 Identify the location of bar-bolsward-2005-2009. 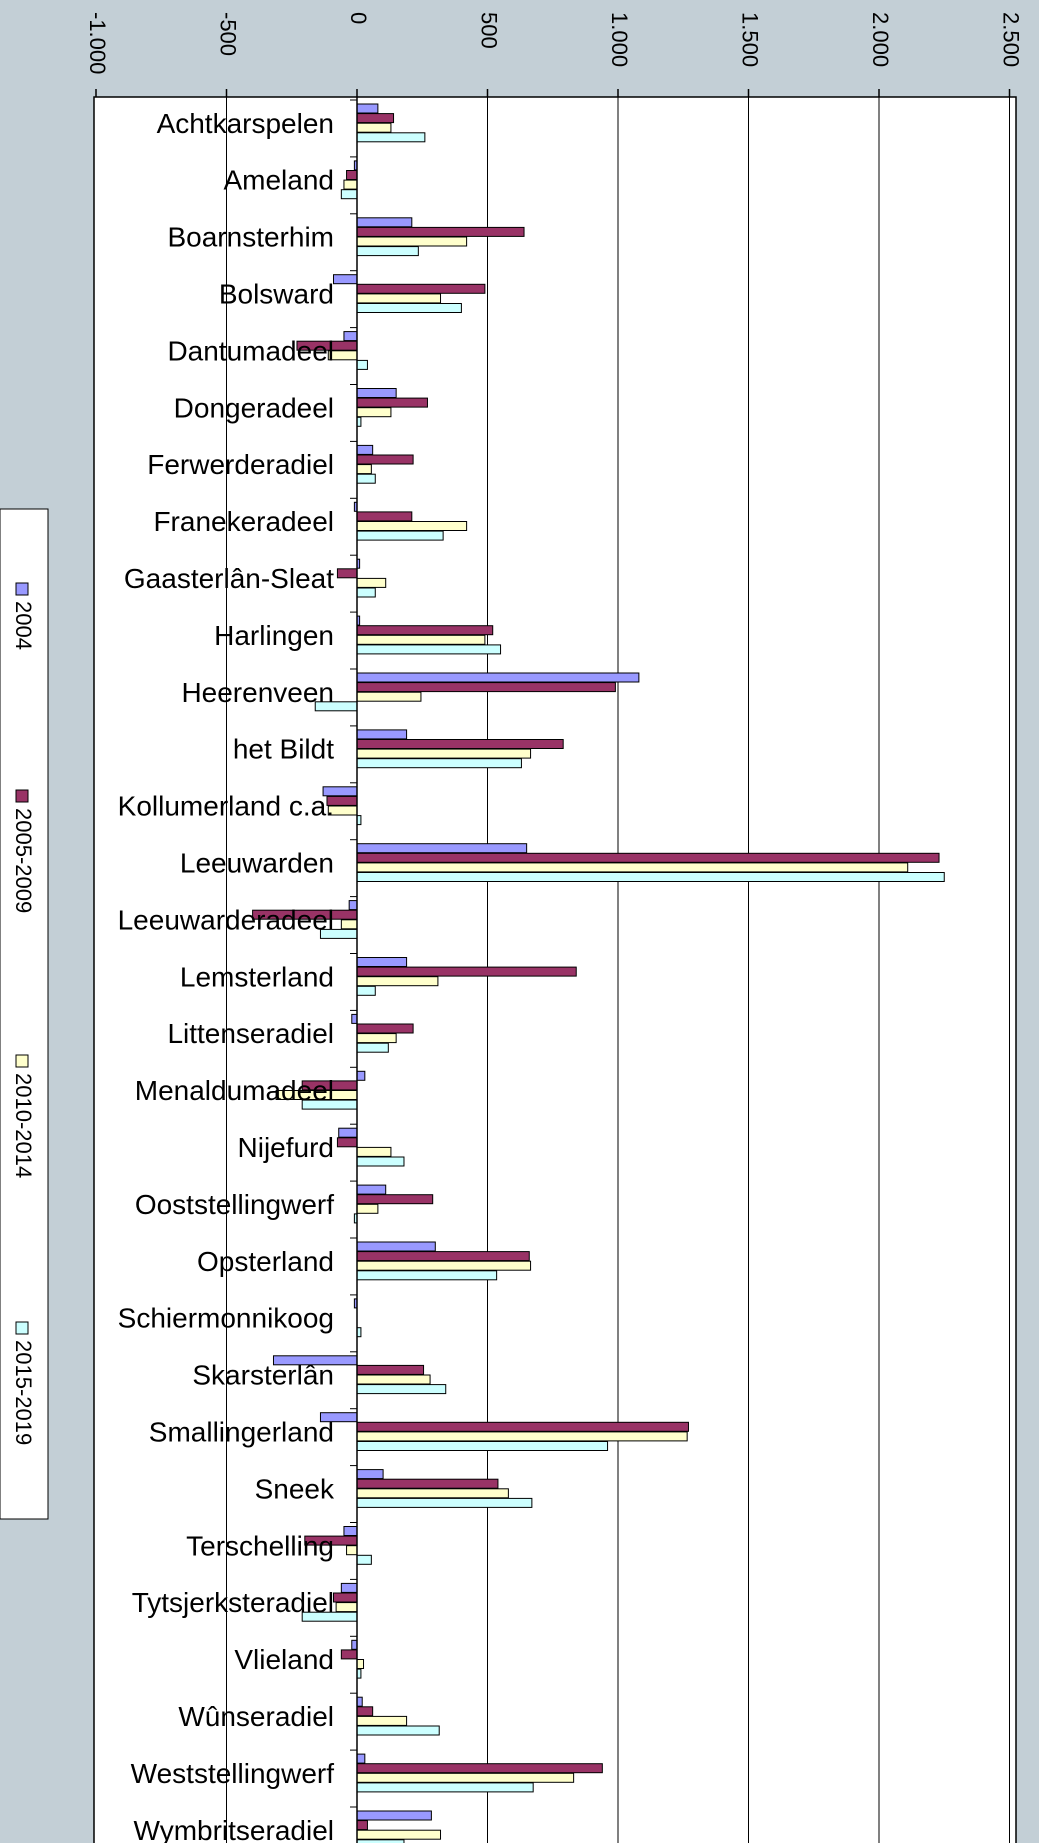
(421, 288).